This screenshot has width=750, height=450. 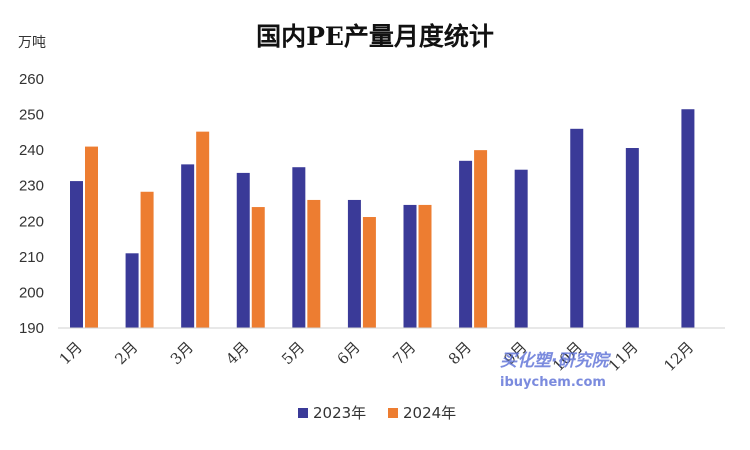 What do you see at coordinates (31, 204) in the screenshot?
I see `y-axis: 190 200 210 220 230 240 250 260` at bounding box center [31, 204].